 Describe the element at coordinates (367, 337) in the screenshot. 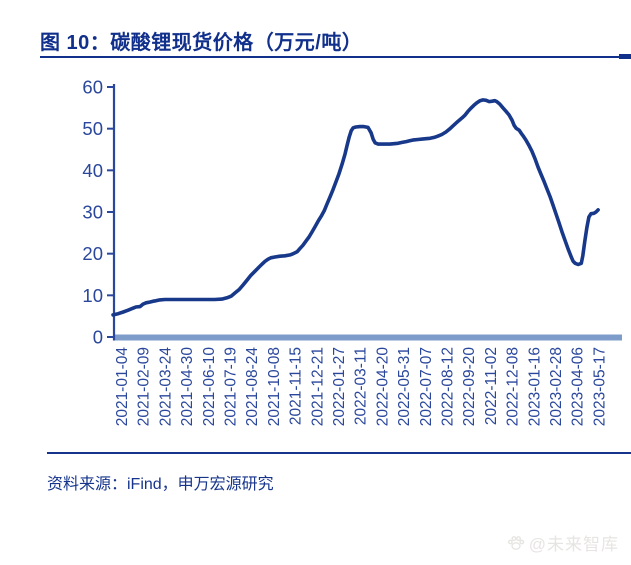

I see `x-axis-bar` at that location.